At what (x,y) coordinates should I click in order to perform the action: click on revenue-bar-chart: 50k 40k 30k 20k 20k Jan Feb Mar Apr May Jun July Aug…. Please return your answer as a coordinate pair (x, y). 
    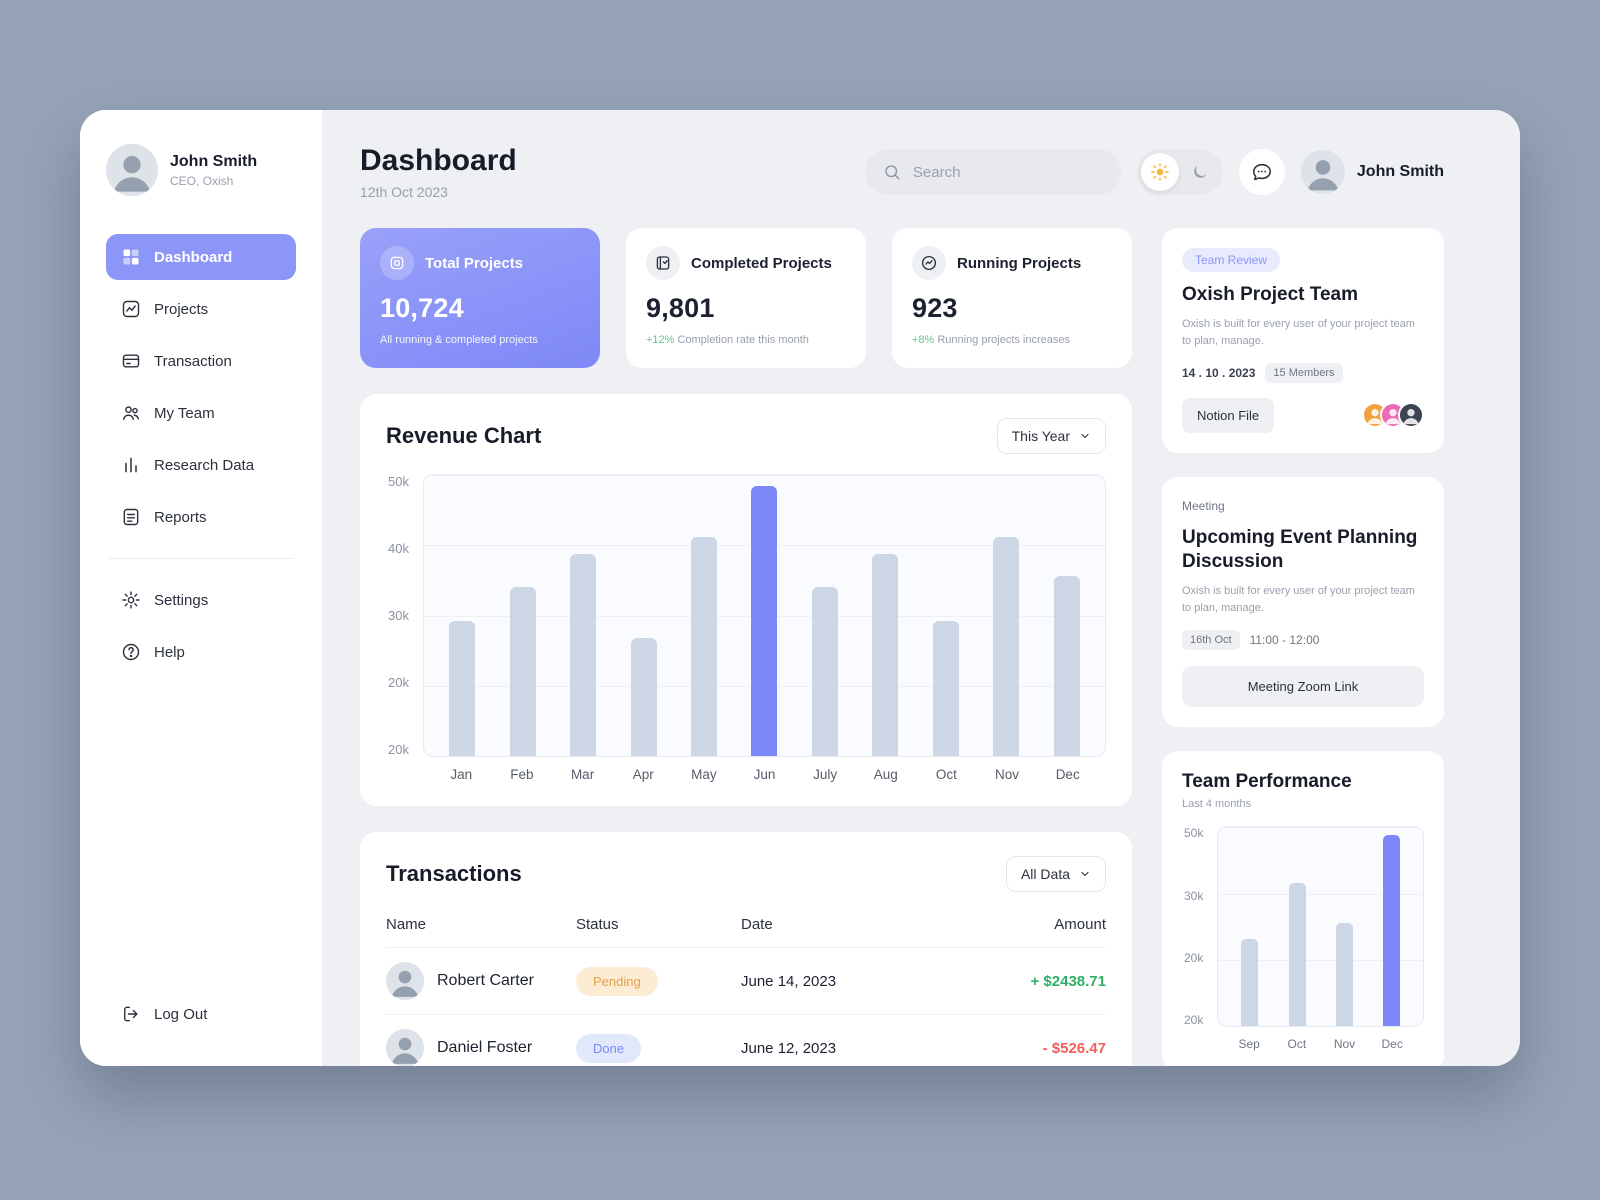
    Looking at the image, I should click on (746, 628).